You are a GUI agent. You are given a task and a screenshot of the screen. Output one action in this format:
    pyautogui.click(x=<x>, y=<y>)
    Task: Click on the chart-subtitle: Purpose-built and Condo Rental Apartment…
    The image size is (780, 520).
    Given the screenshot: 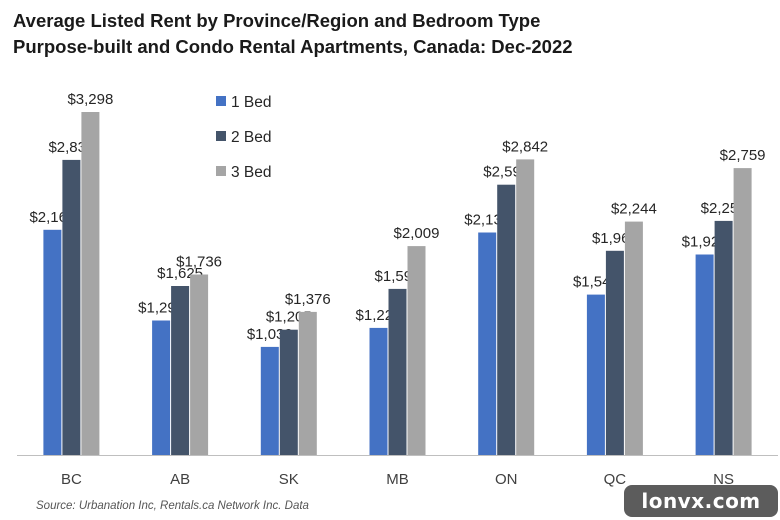 What is the action you would take?
    pyautogui.click(x=293, y=46)
    